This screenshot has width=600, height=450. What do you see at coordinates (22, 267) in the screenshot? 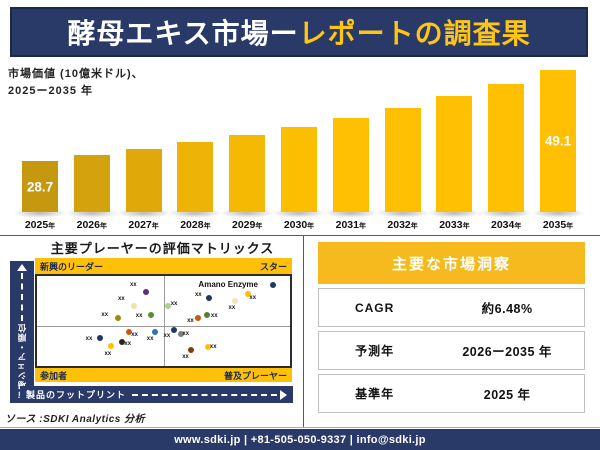
I see `up-arrow-icon` at bounding box center [22, 267].